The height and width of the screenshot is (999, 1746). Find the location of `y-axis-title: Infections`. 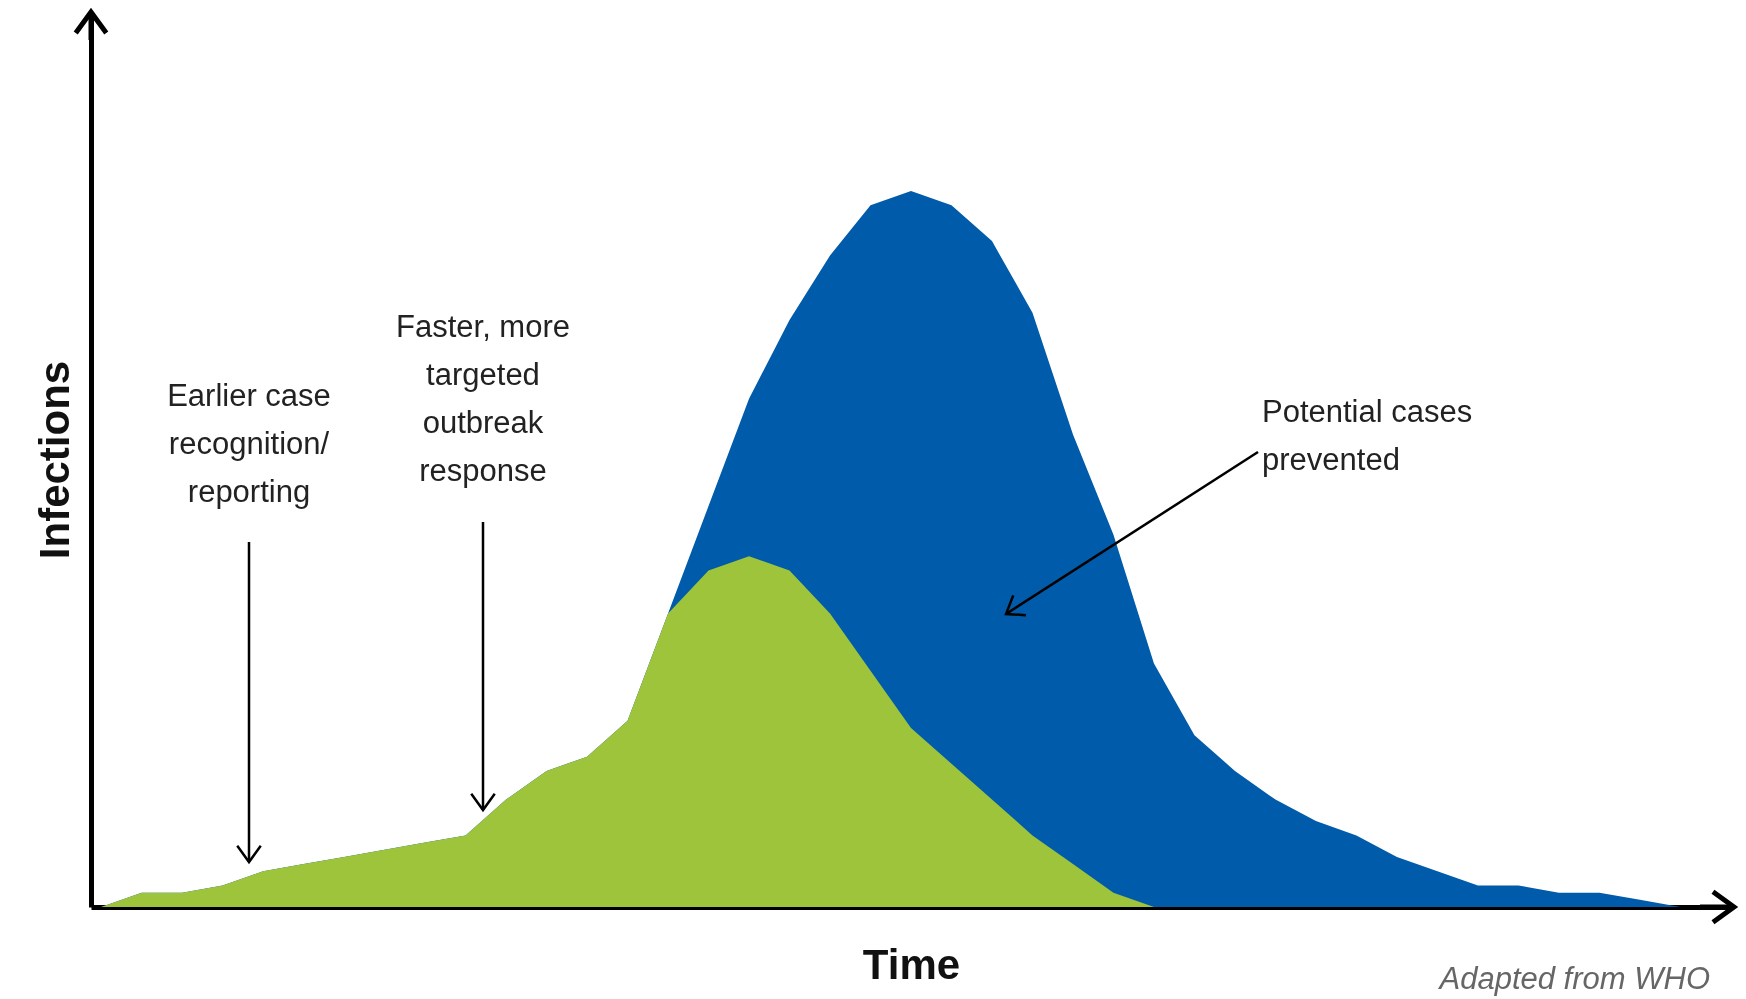

y-axis-title: Infections is located at coordinates (54, 460).